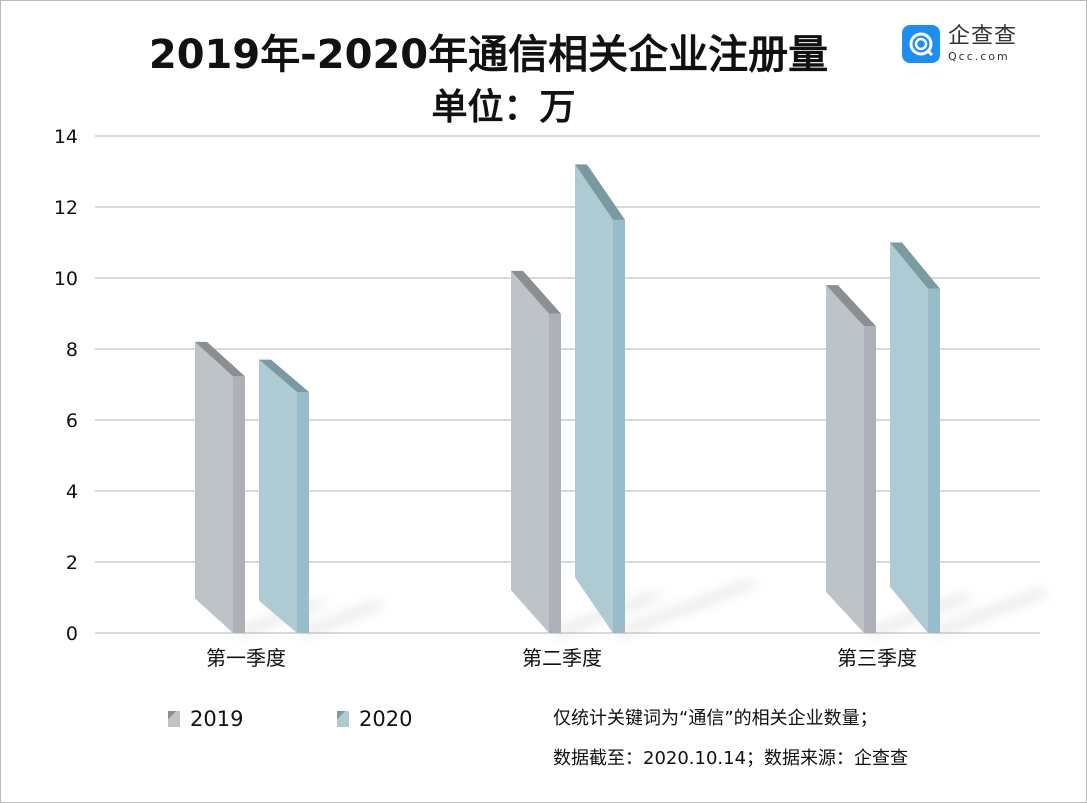 The image size is (1087, 803). What do you see at coordinates (66, 279) in the screenshot?
I see `y-tick-label: 10` at bounding box center [66, 279].